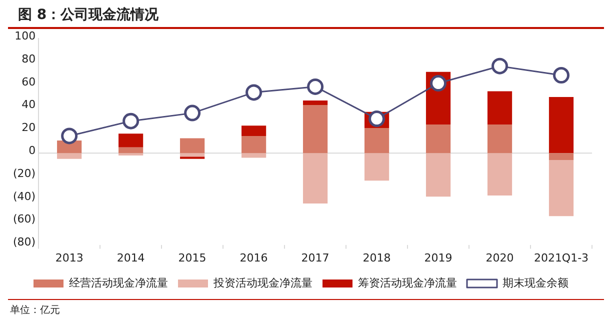  What do you see at coordinates (306, 14) in the screenshot?
I see `chart-title: 图 8：公司现金流情况` at bounding box center [306, 14].